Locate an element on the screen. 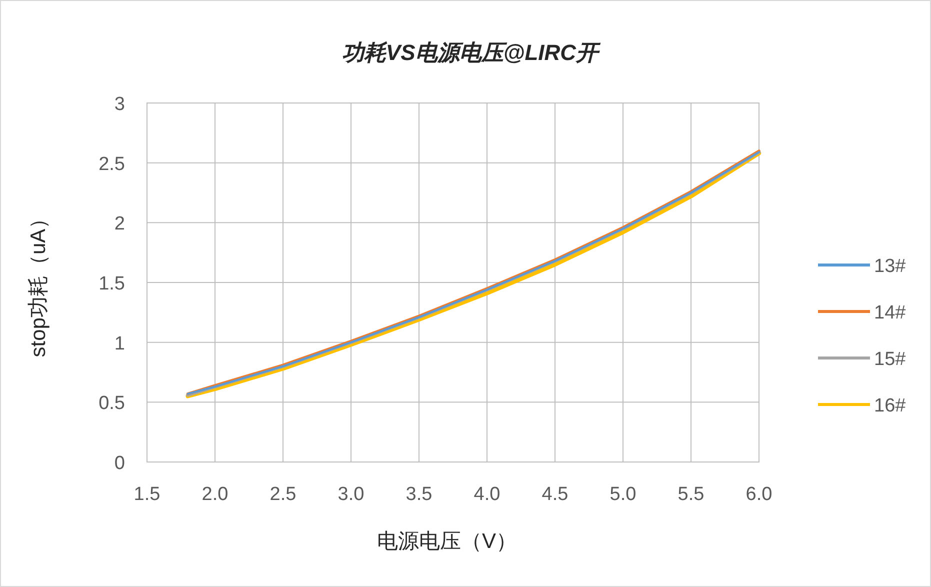 This screenshot has width=931, height=587. y-tick-label: 2.5 is located at coordinates (111, 164).